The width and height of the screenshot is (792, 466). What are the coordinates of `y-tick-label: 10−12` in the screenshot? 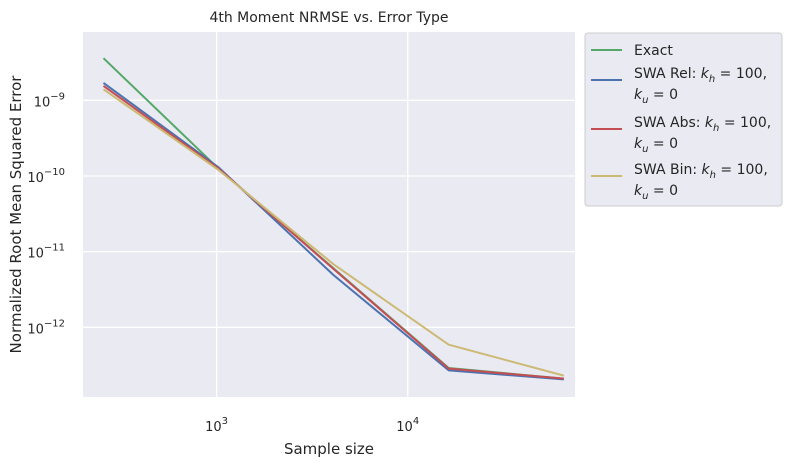 It's located at (46, 327).